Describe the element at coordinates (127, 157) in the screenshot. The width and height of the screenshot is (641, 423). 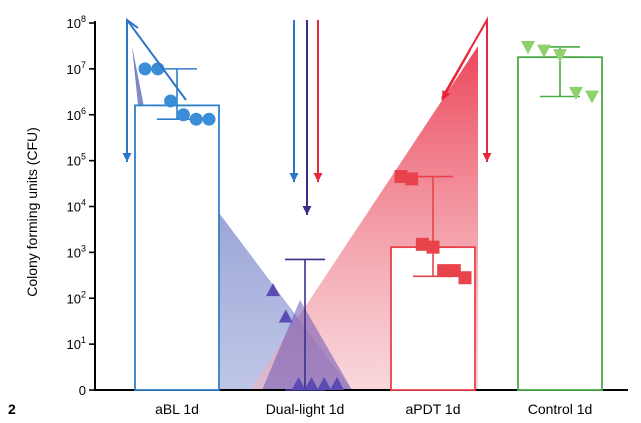
I see `blue-light-arrow-head` at that location.